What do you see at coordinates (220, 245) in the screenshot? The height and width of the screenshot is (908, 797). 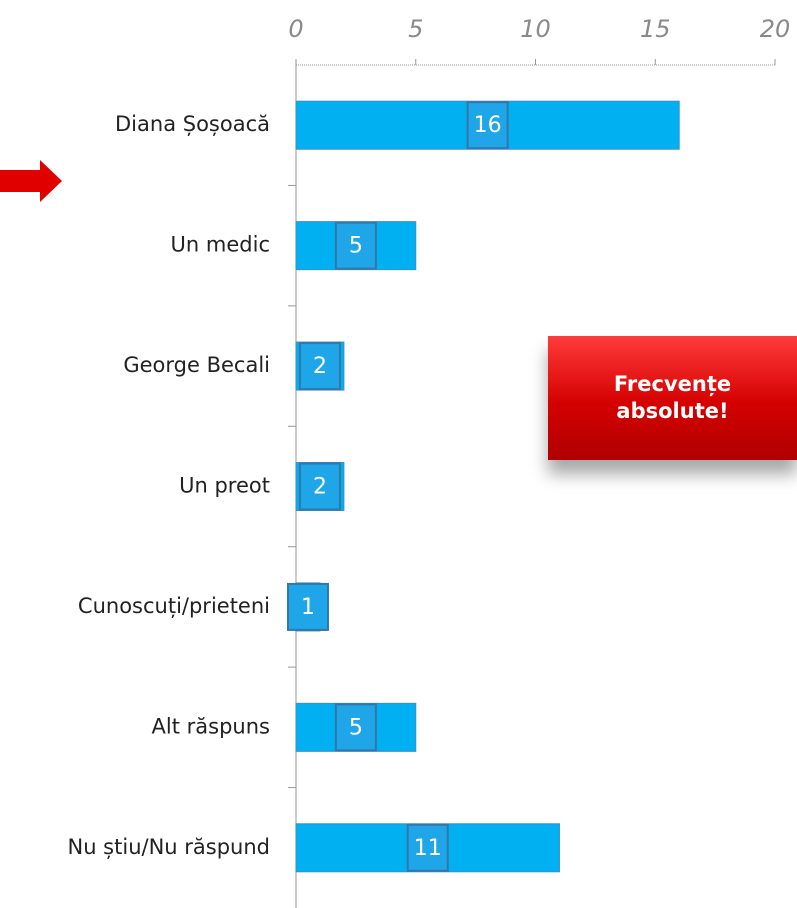 I see `y-tick-label: Un medic` at bounding box center [220, 245].